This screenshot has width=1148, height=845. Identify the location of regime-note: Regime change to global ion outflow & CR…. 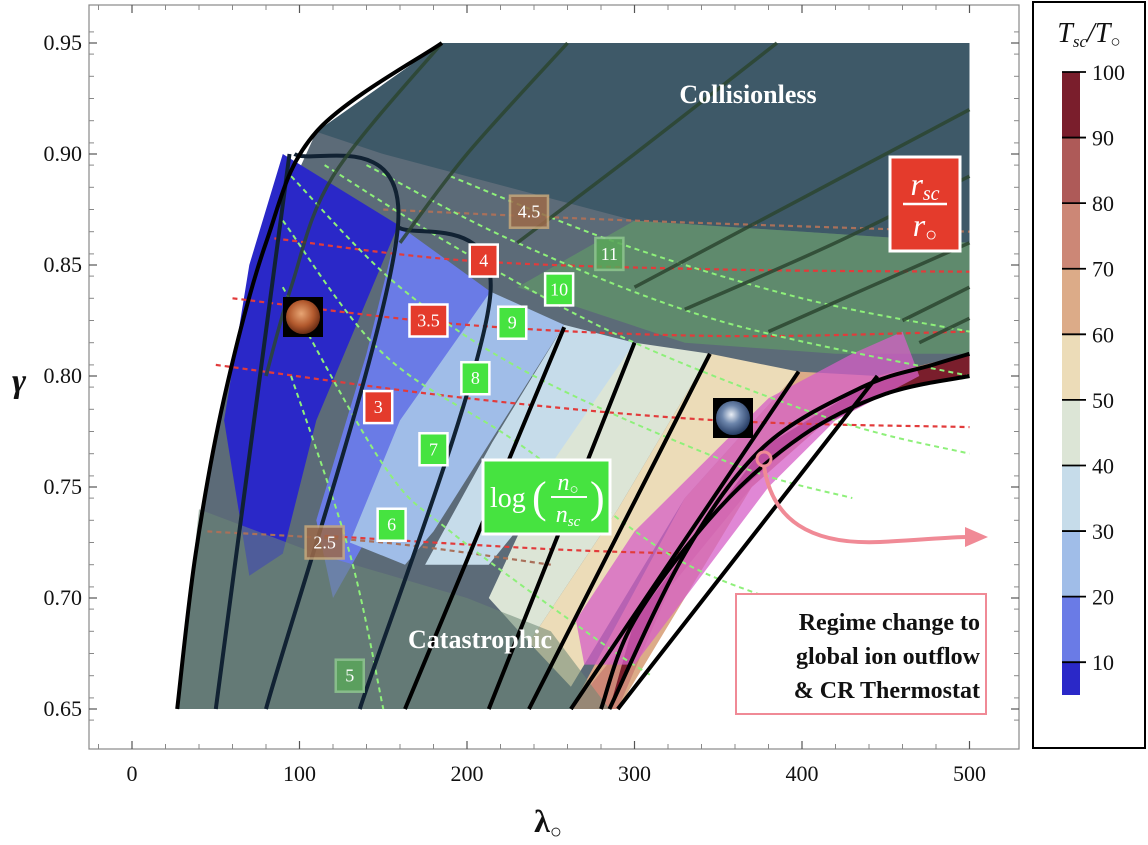
(861, 654).